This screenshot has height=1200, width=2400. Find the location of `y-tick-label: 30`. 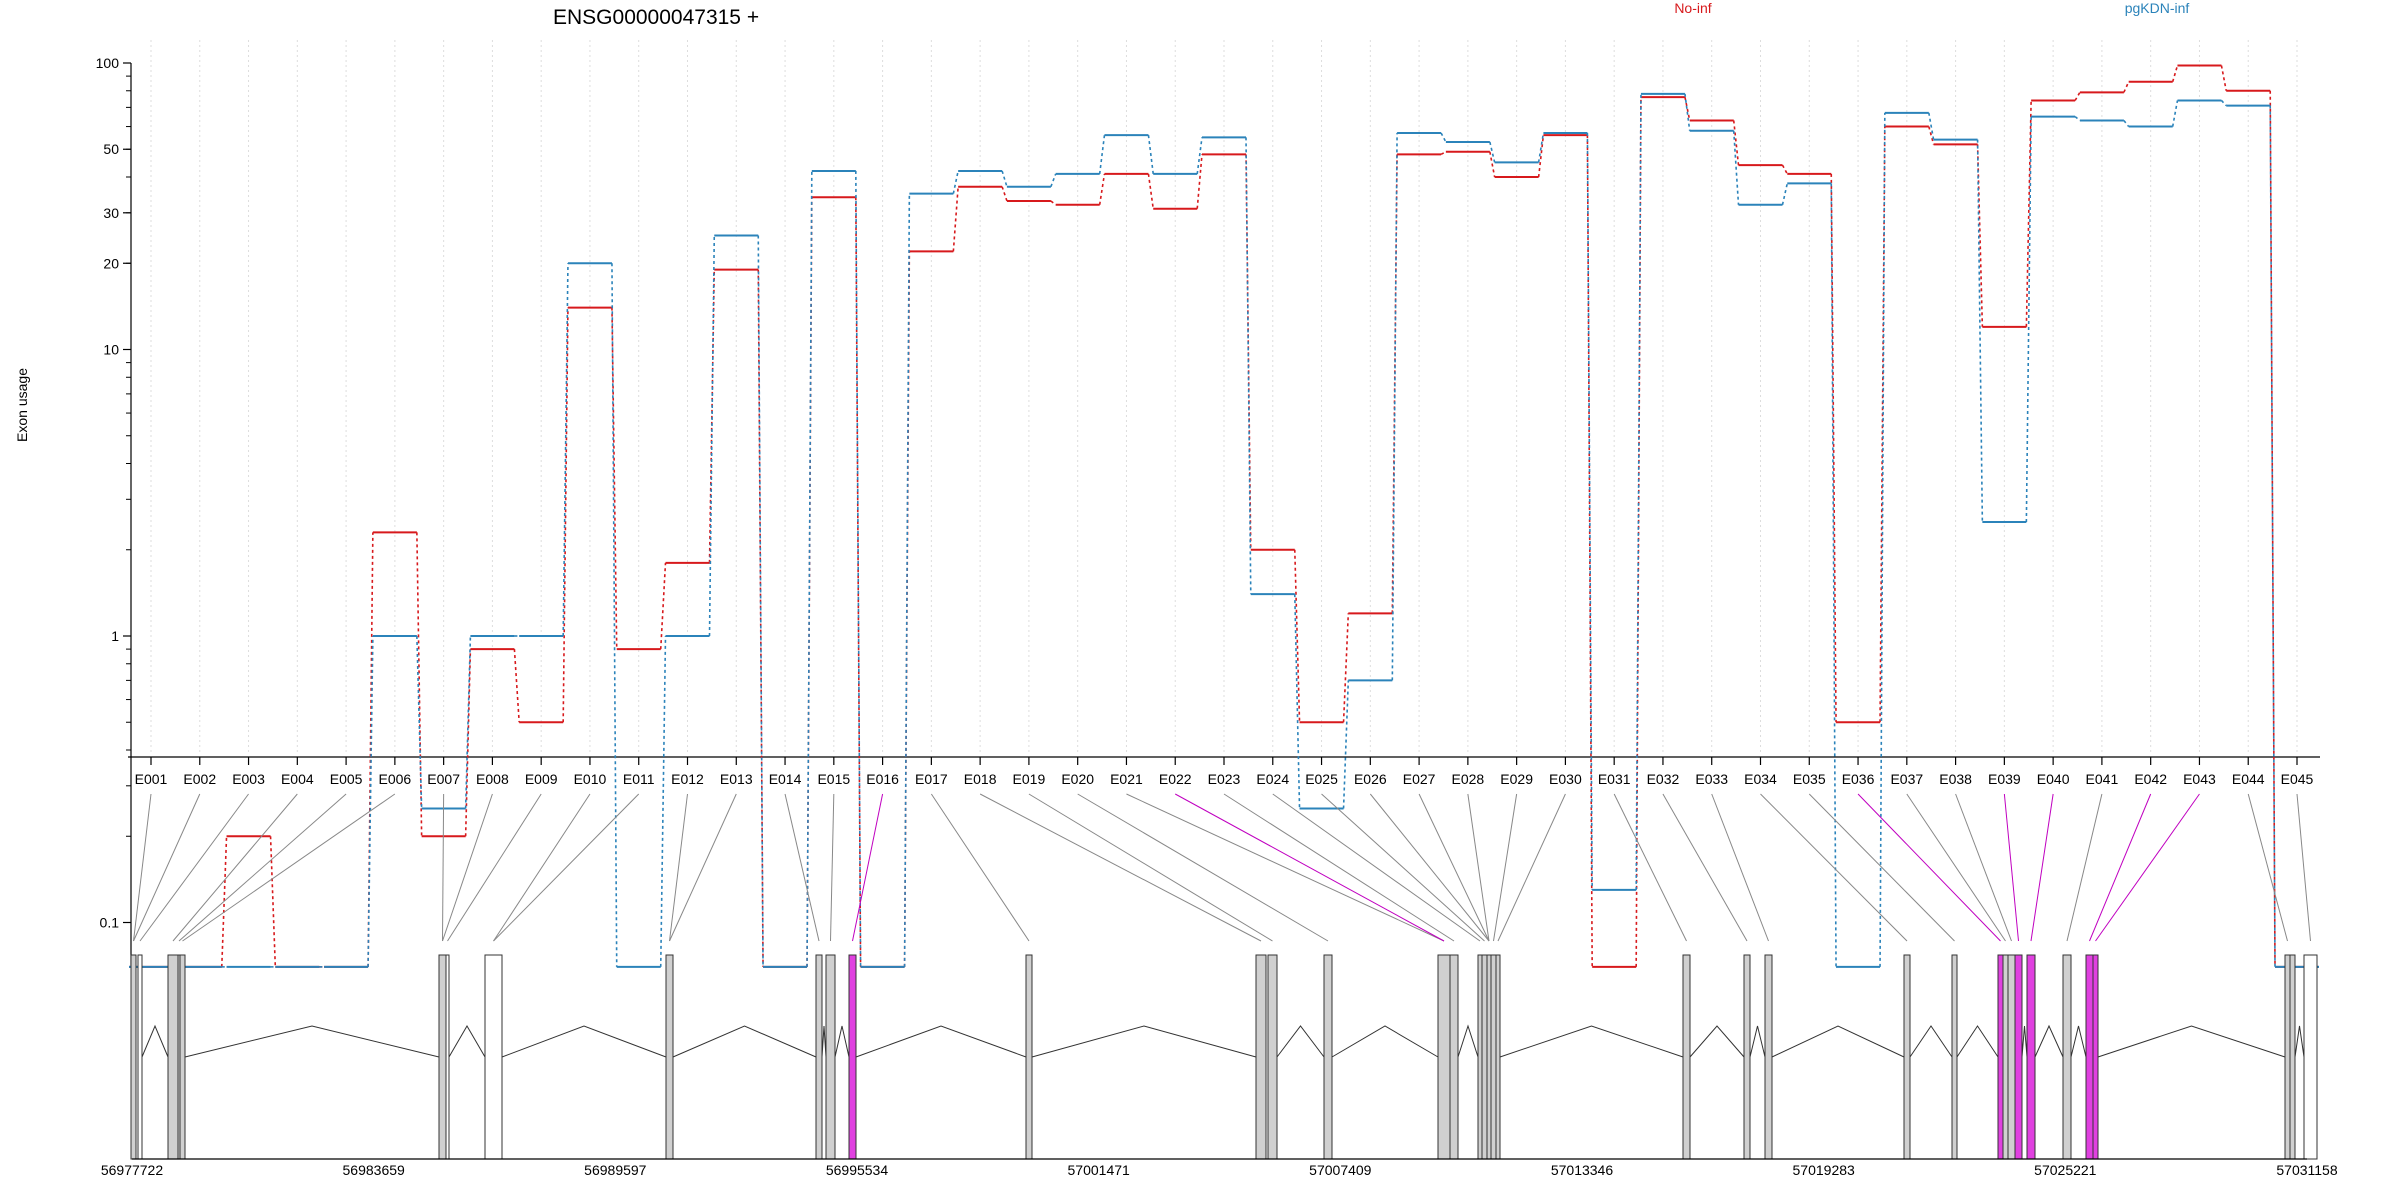

y-tick-label: 30 is located at coordinates (111, 213).